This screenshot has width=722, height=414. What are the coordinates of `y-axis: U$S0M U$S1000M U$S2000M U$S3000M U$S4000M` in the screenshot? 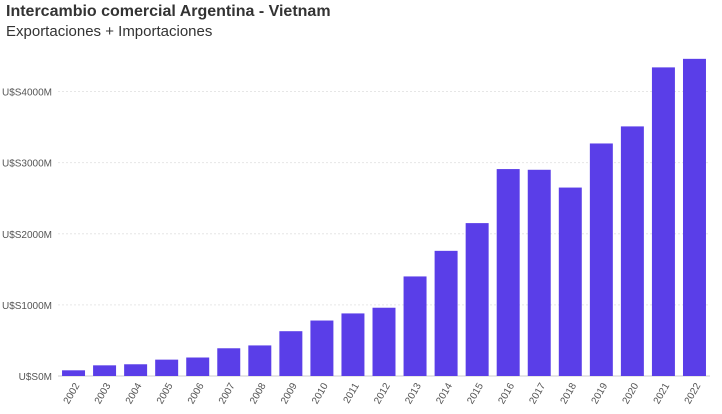 It's located at (27, 235).